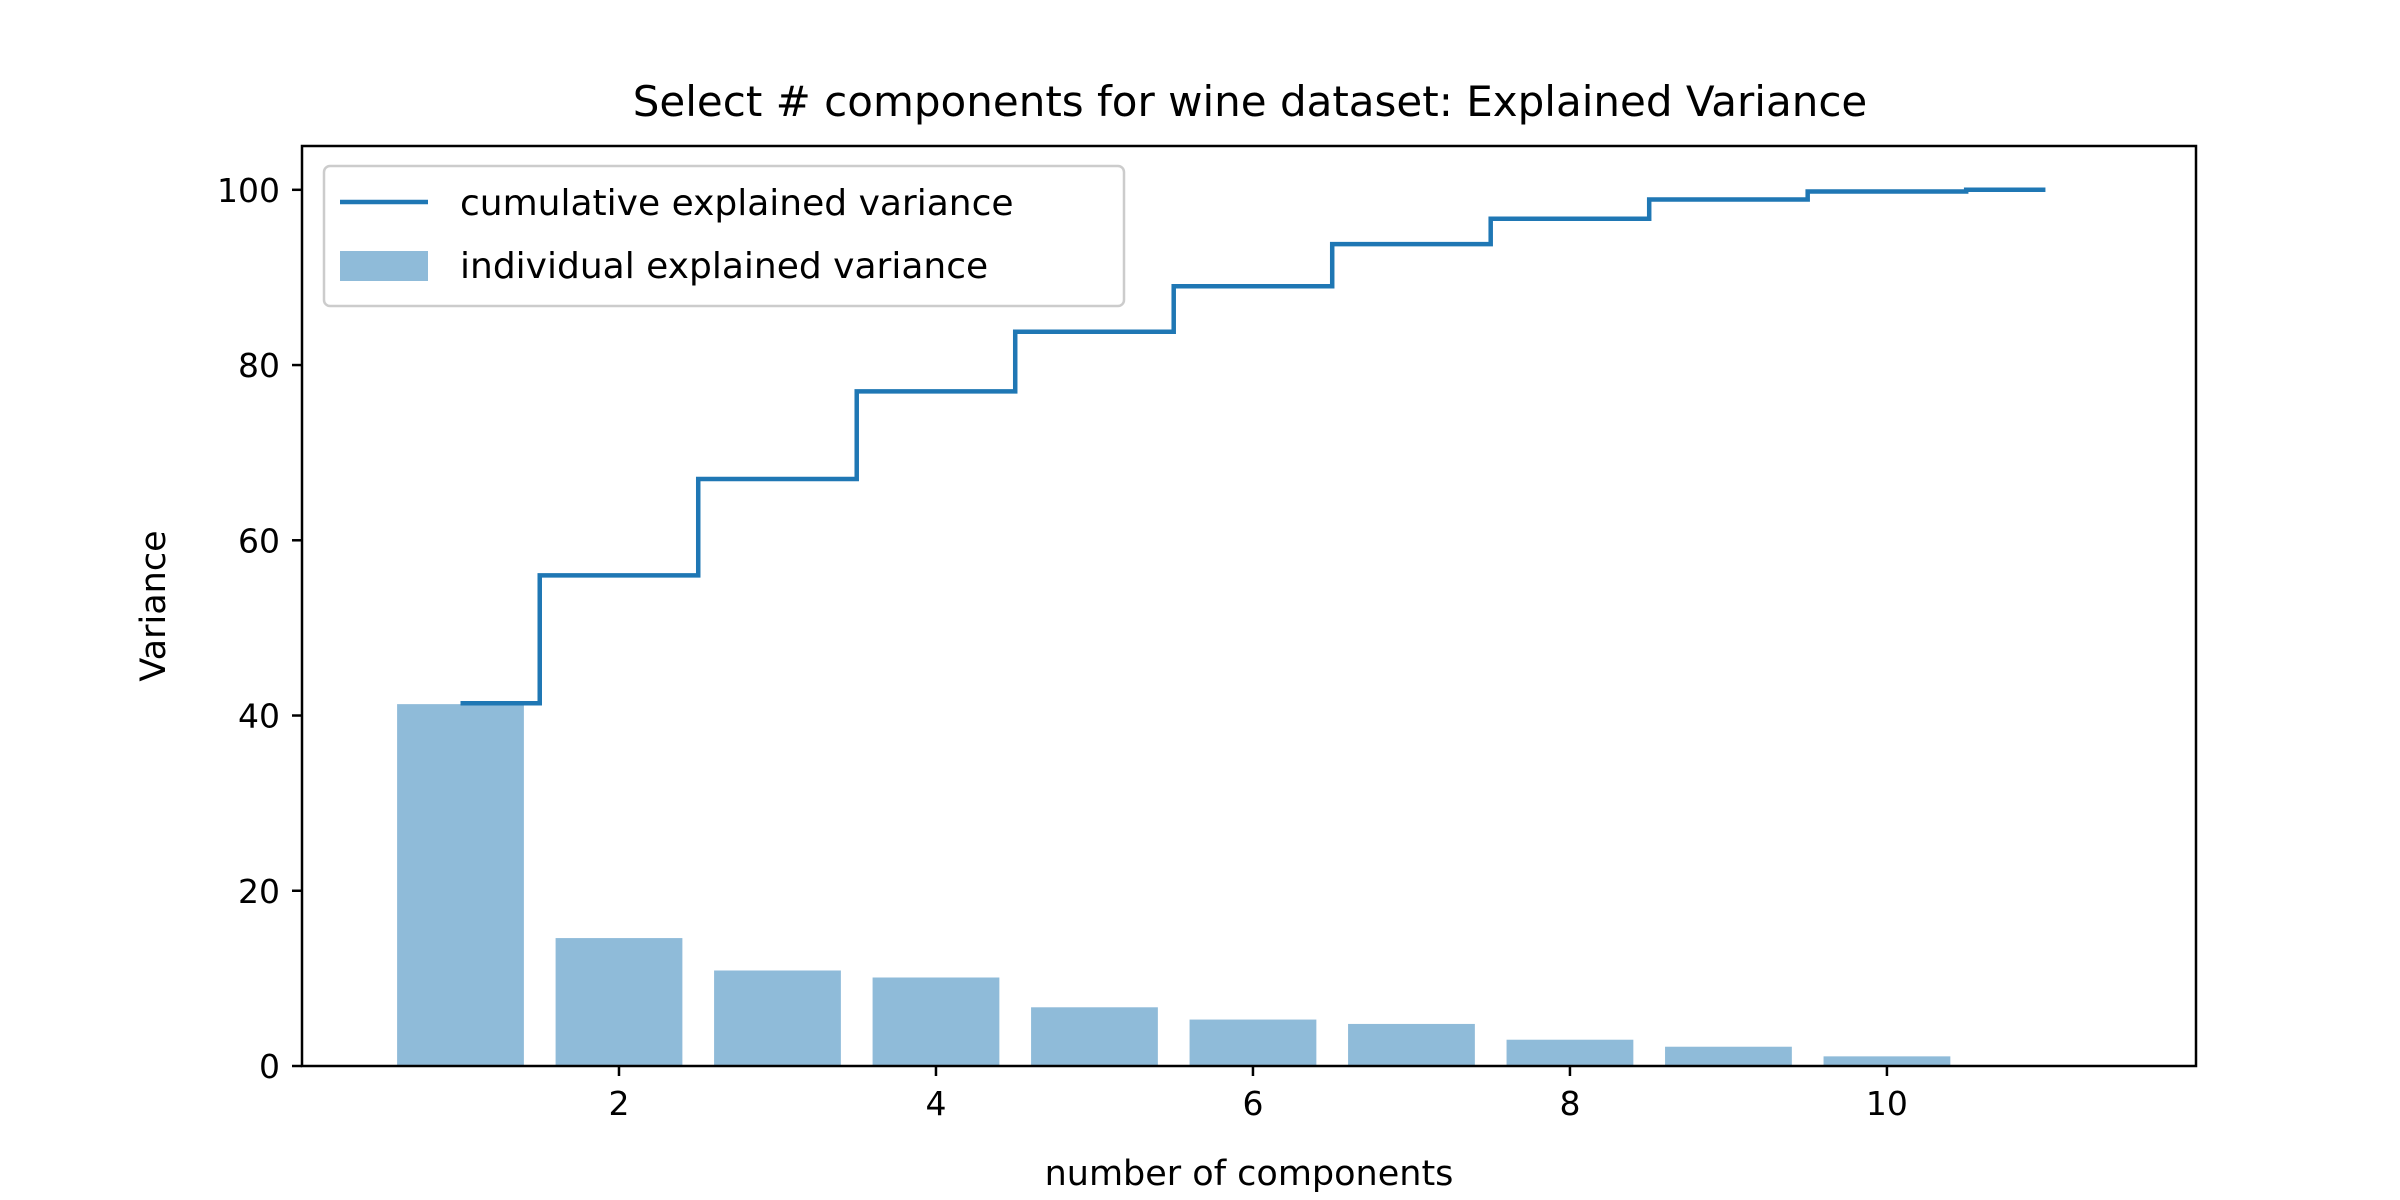 The width and height of the screenshot is (2400, 1200). Describe the element at coordinates (259, 716) in the screenshot. I see `y-tick-label: 40` at that location.